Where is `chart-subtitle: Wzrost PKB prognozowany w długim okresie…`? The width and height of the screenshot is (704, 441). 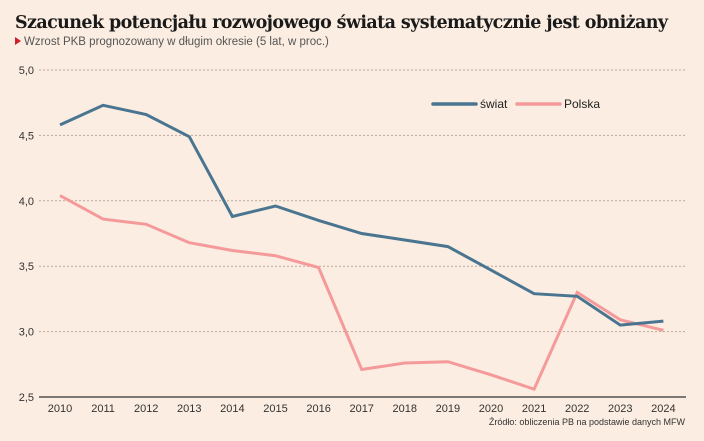 chart-subtitle: Wzrost PKB prognozowany w długim okresie… is located at coordinates (172, 42).